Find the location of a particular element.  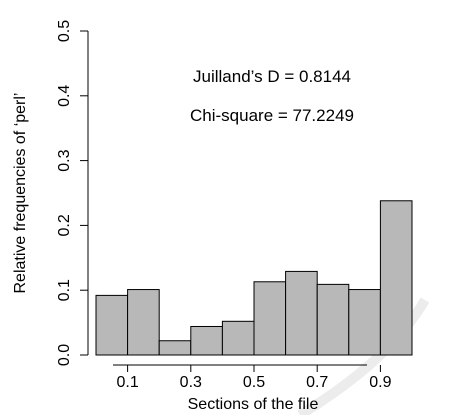

x-tick-label: 0.5 is located at coordinates (254, 382).